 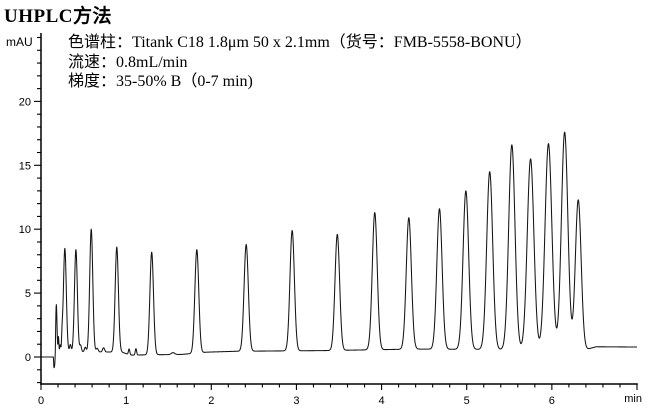 I want to click on x-axis-unit-label: min, so click(x=633, y=399).